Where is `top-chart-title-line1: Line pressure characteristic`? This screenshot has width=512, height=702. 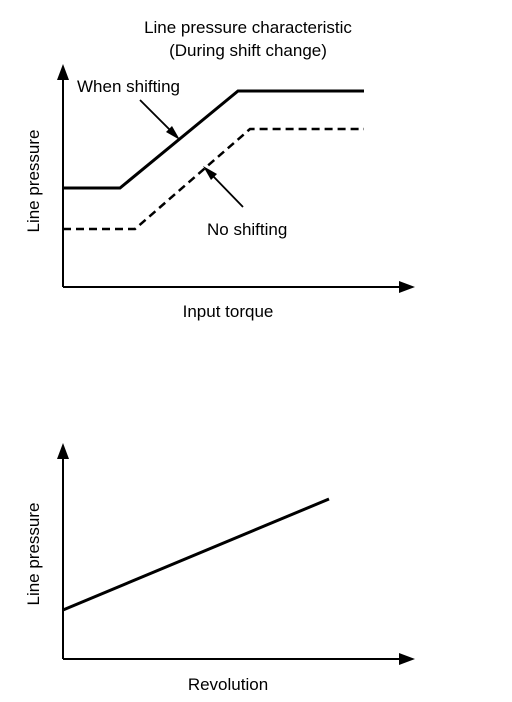
top-chart-title-line1: Line pressure characteristic is located at coordinates (248, 27).